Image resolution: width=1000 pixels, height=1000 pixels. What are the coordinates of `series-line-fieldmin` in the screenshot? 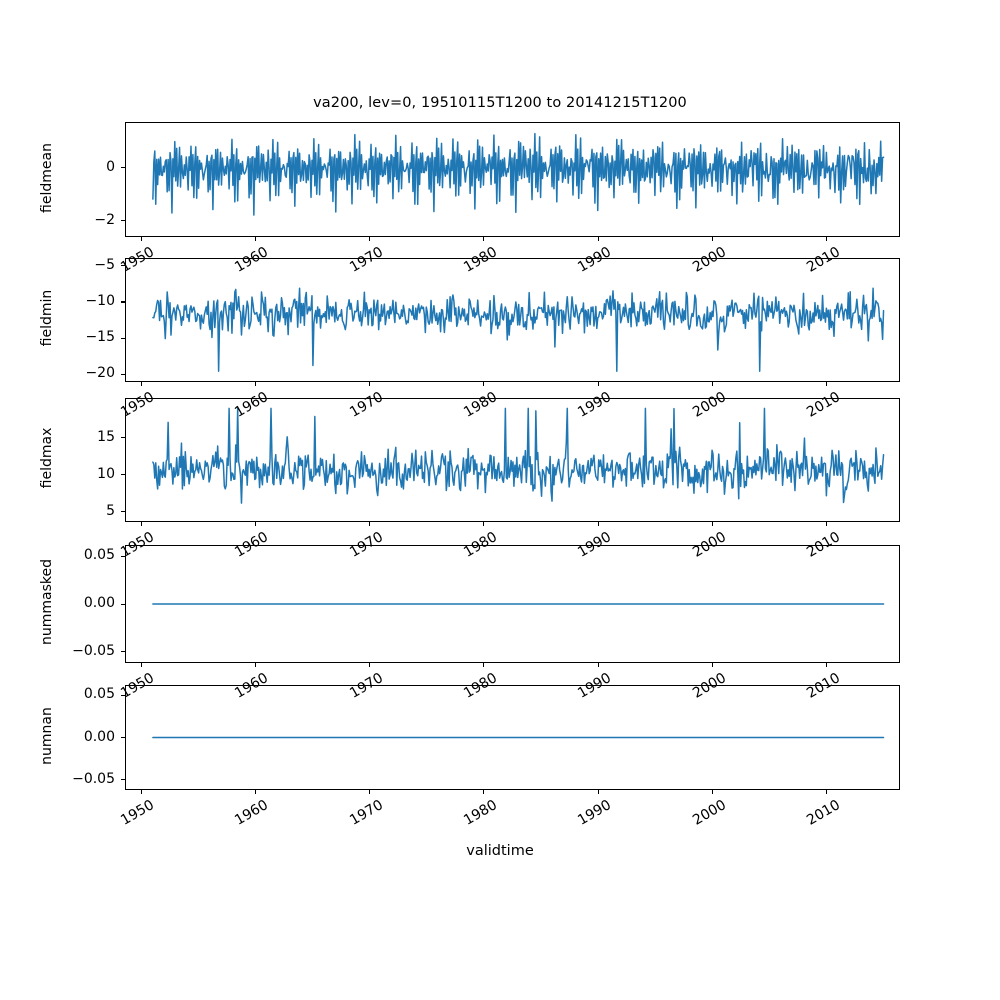 It's located at (518, 329).